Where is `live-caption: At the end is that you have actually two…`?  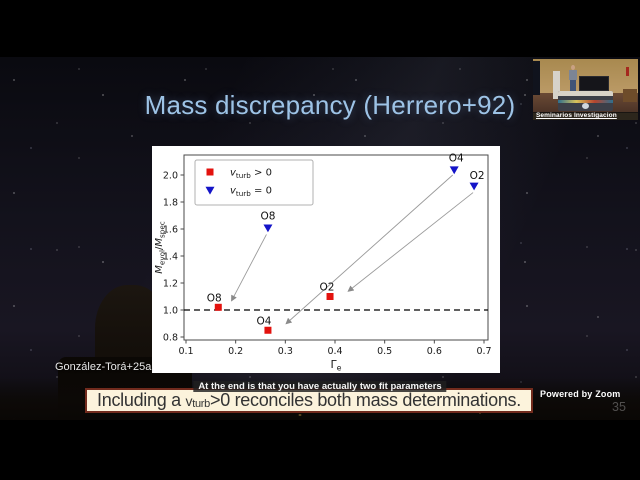
live-caption: At the end is that you have actually two… is located at coordinates (320, 386).